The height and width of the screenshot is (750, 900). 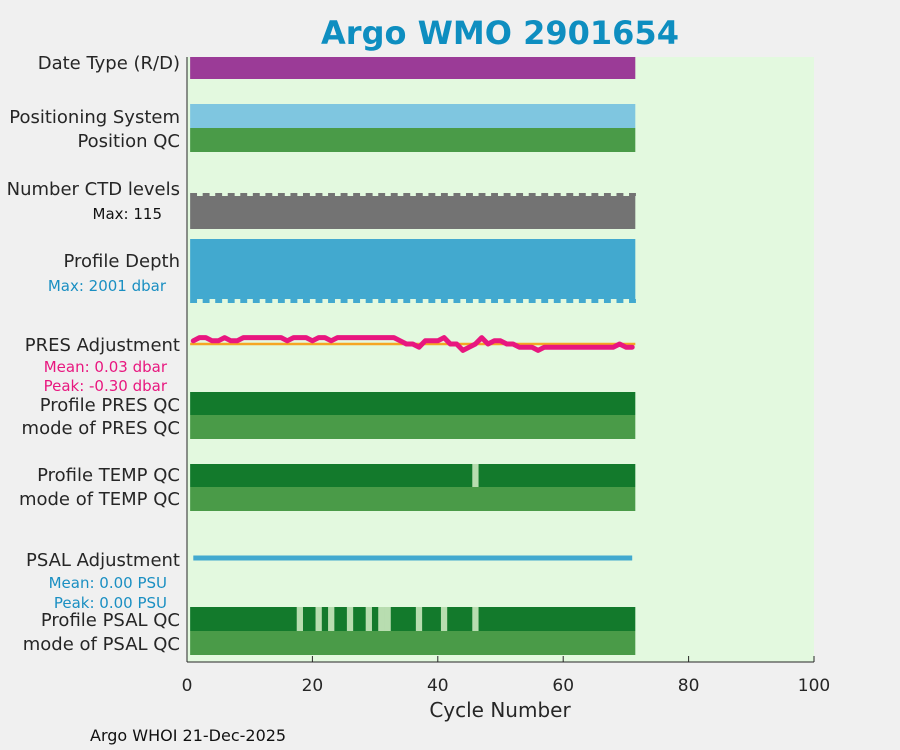 I want to click on label-profile-psal-qc: Profile PSAL QC, so click(x=110, y=620).